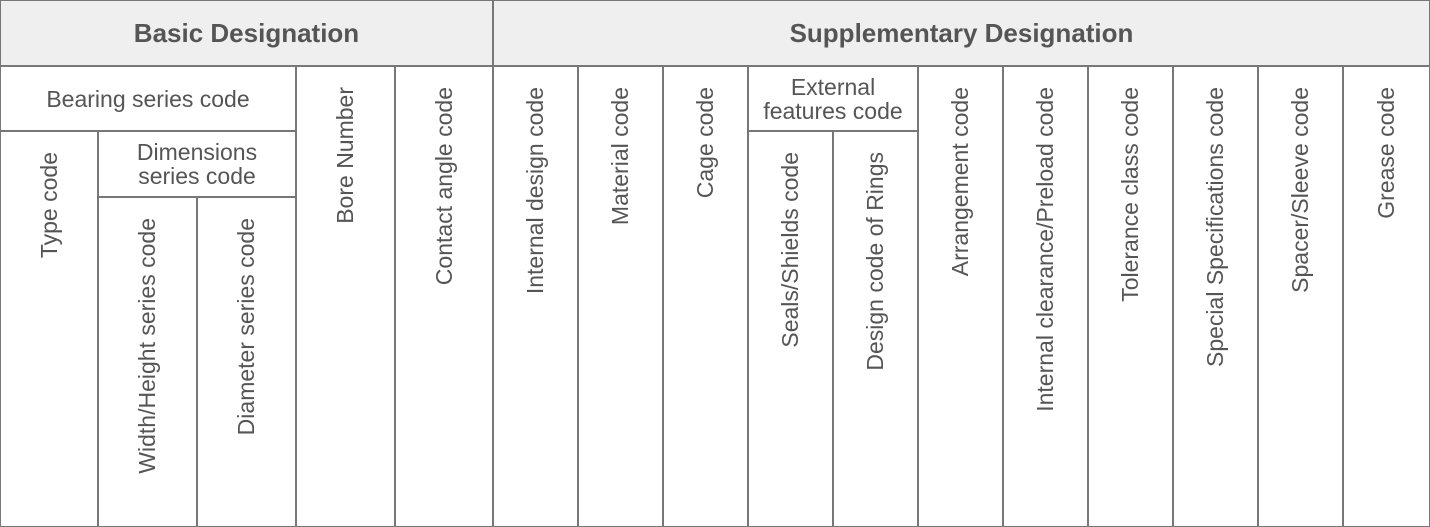 The width and height of the screenshot is (1430, 527). What do you see at coordinates (345, 296) in the screenshot?
I see `bore-number: Bore Number` at bounding box center [345, 296].